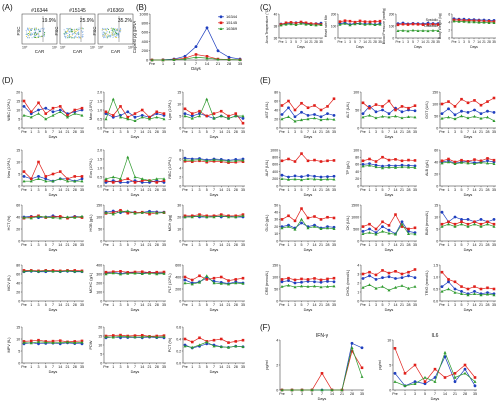 This screenshot has height=419, width=500. What do you see at coordinates (389, 340) in the screenshot?
I see `y-tick-label: 10` at bounding box center [389, 340].